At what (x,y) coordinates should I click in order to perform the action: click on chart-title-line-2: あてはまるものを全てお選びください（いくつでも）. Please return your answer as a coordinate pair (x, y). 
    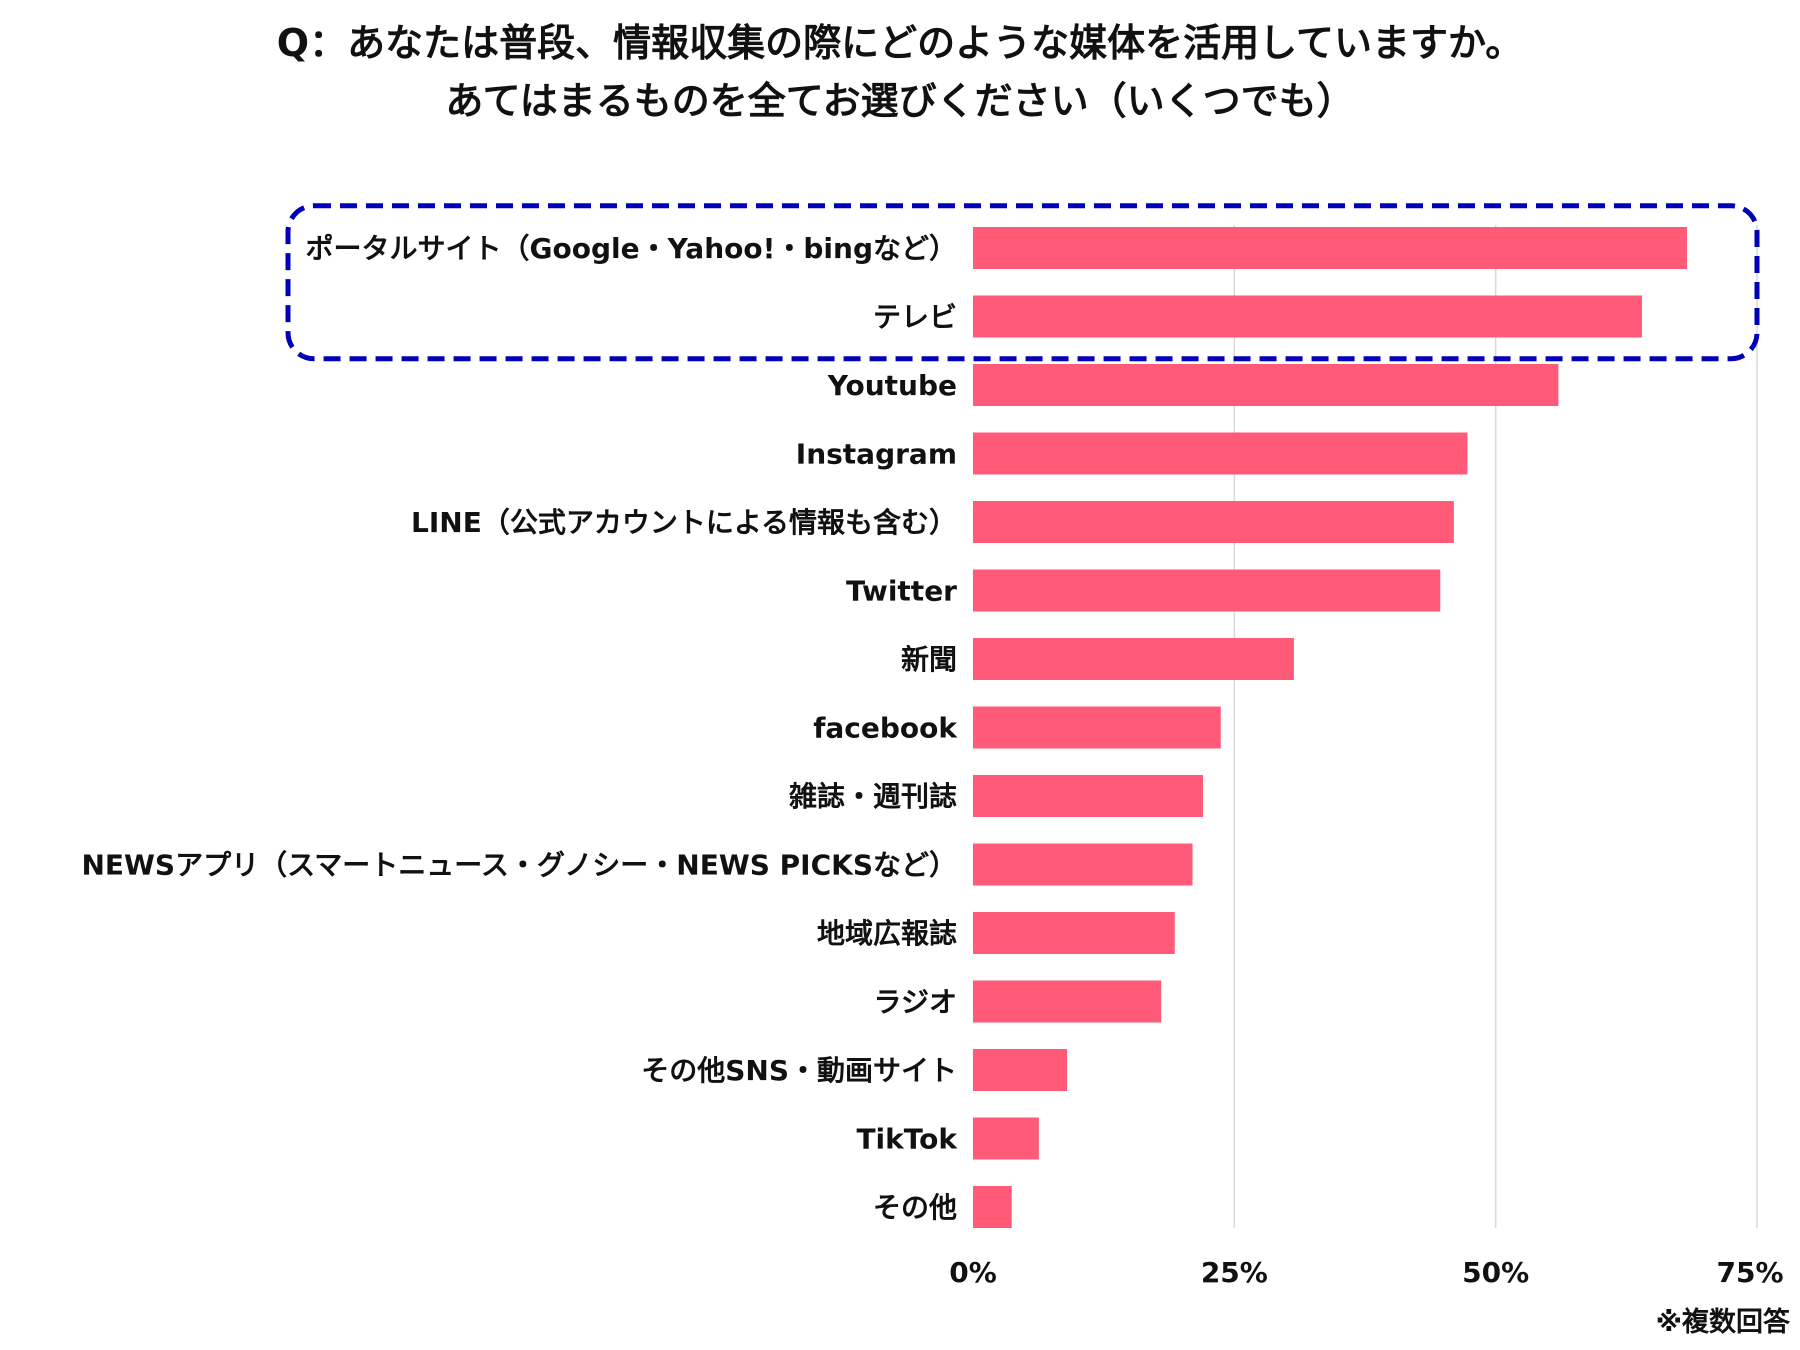
    Looking at the image, I should click on (900, 101).